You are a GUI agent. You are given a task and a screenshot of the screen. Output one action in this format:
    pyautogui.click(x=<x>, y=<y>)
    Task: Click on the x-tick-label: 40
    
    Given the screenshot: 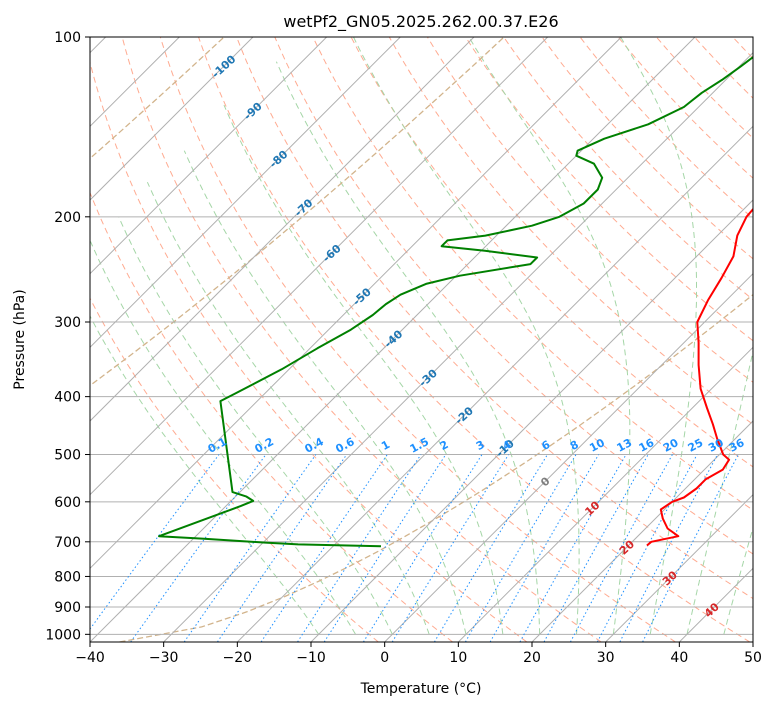 What is the action you would take?
    pyautogui.click(x=679, y=658)
    